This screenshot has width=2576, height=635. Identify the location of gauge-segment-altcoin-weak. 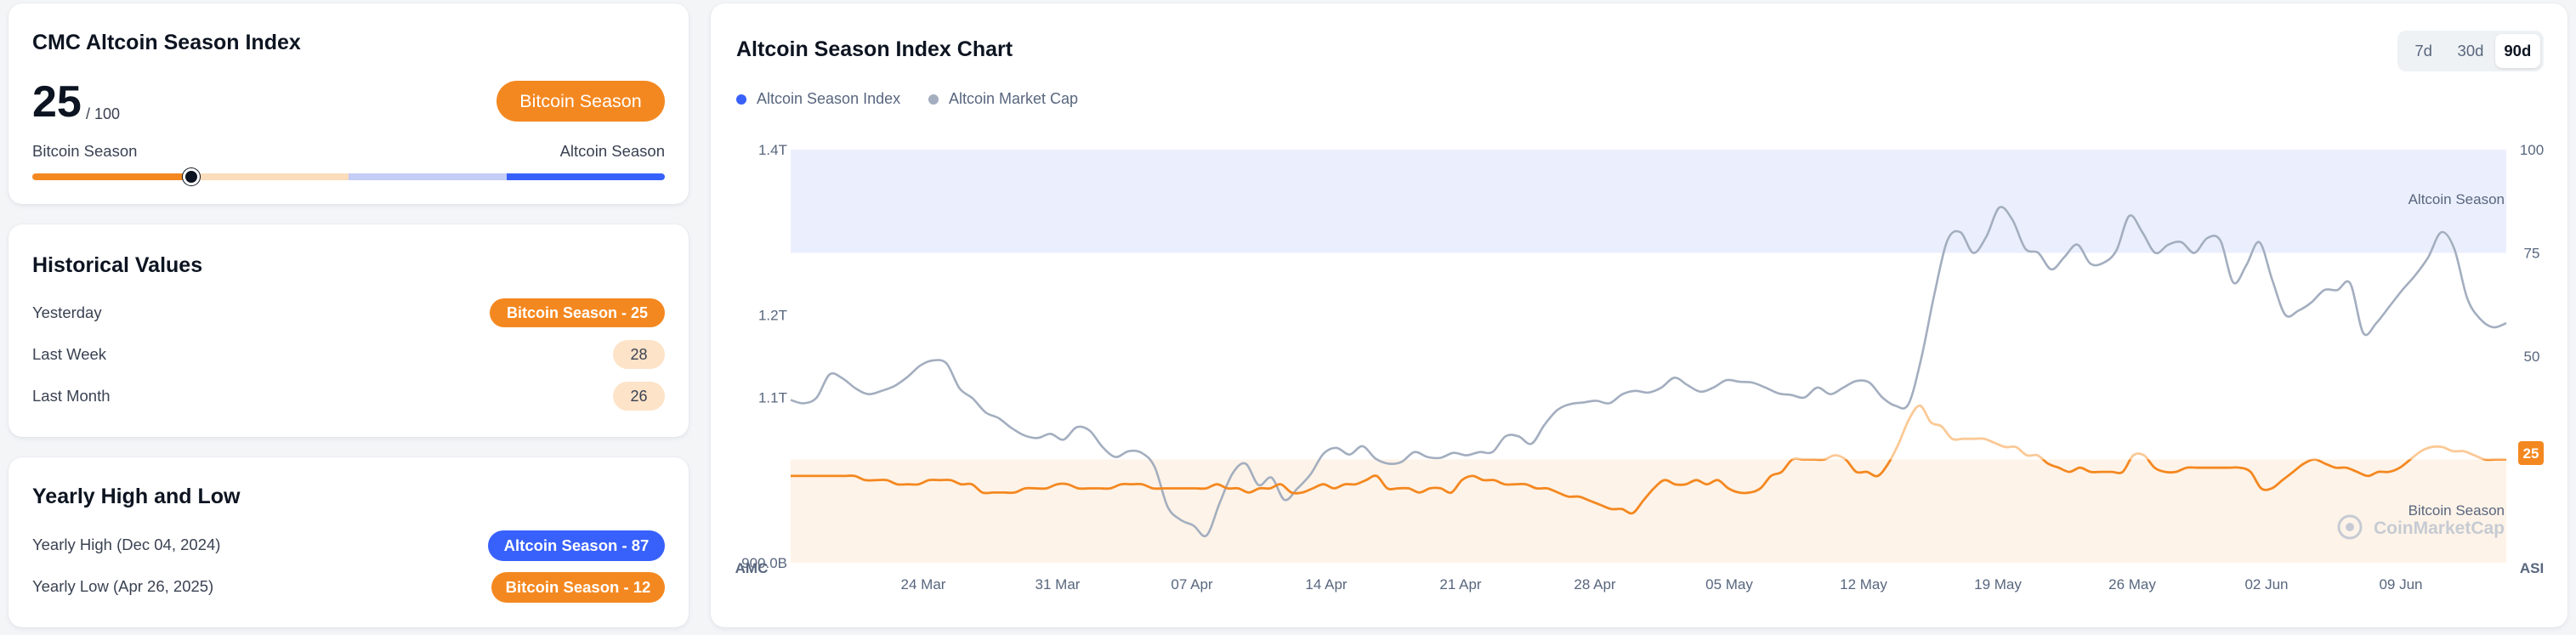
(428, 176).